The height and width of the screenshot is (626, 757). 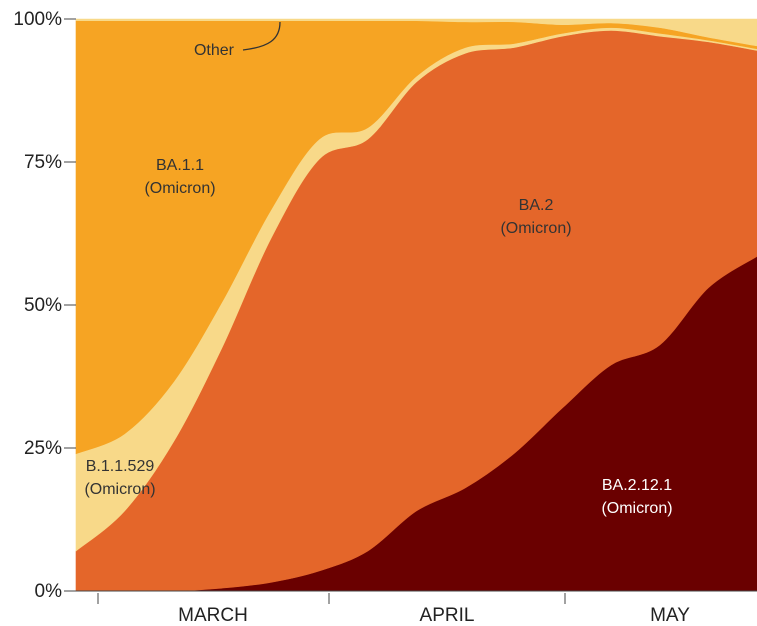 What do you see at coordinates (43, 162) in the screenshot?
I see `y-tick-label: 75%` at bounding box center [43, 162].